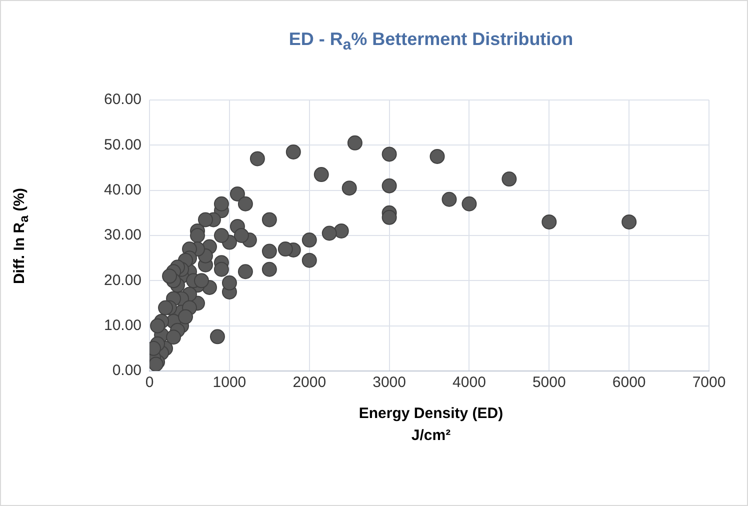 The width and height of the screenshot is (748, 506). I want to click on y-tick-label: 20.00, so click(123, 280).